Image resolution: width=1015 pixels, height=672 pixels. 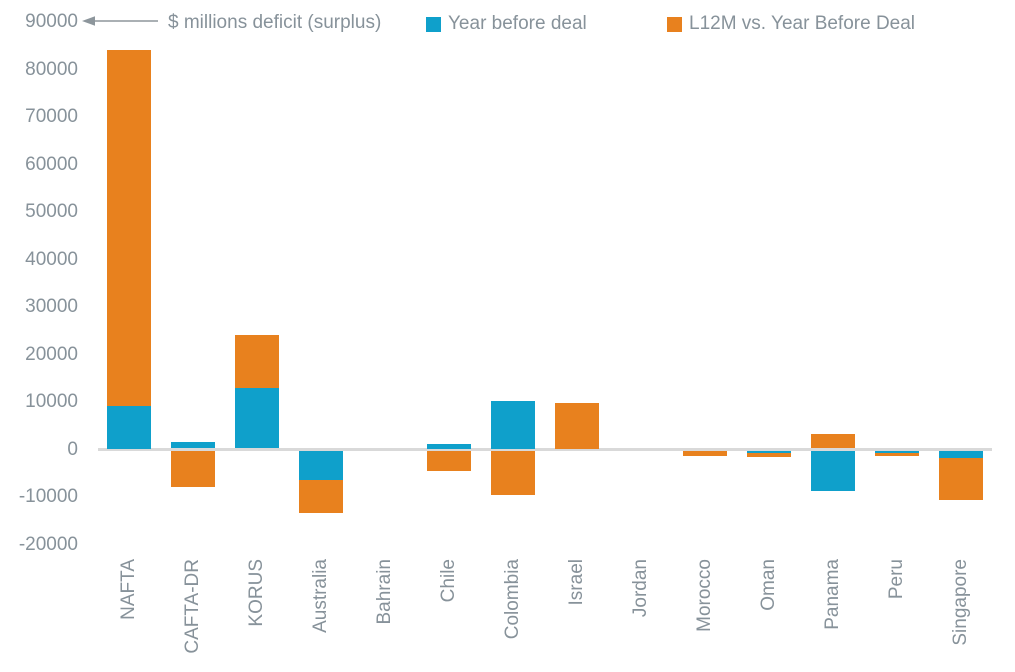 I want to click on legend-item-year-before-deal: Year before deal, so click(x=506, y=24).